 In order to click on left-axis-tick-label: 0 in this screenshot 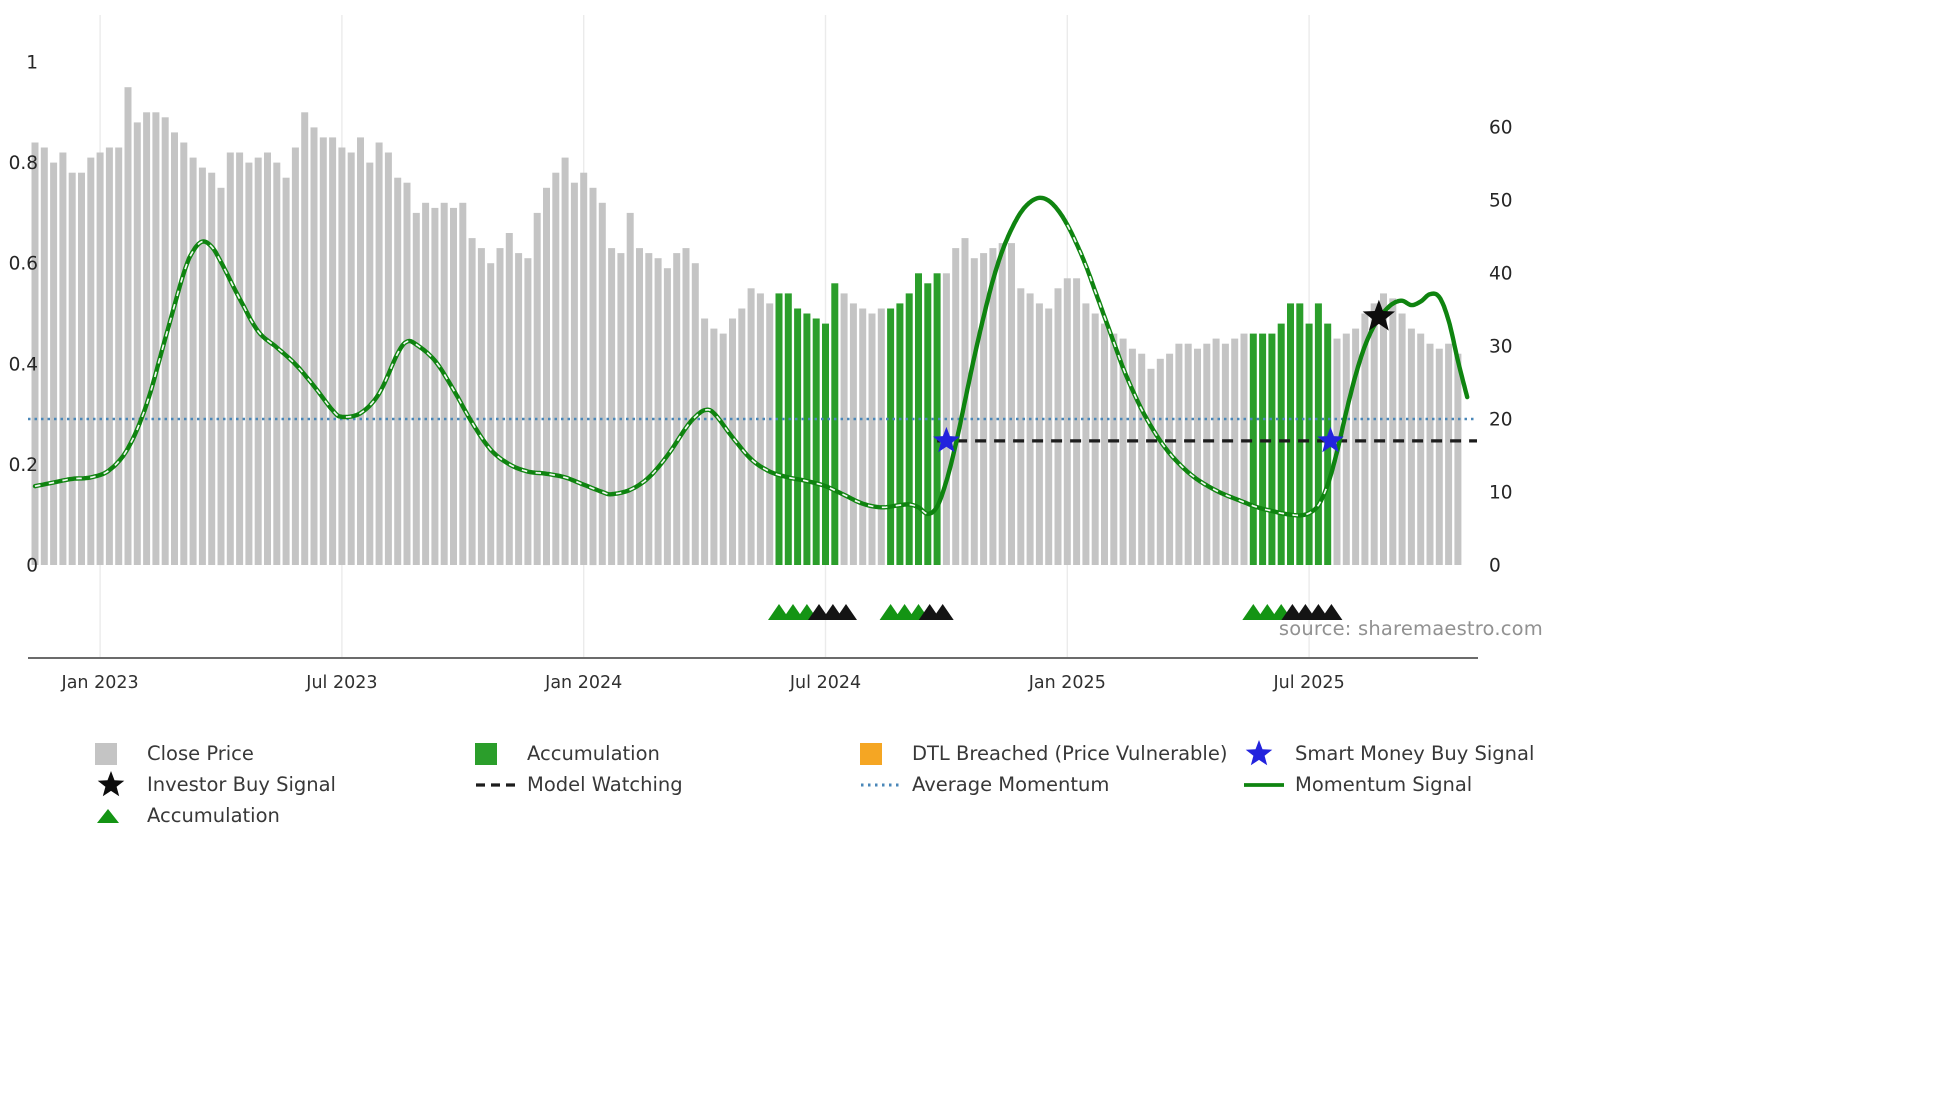, I will do `click(32, 566)`.